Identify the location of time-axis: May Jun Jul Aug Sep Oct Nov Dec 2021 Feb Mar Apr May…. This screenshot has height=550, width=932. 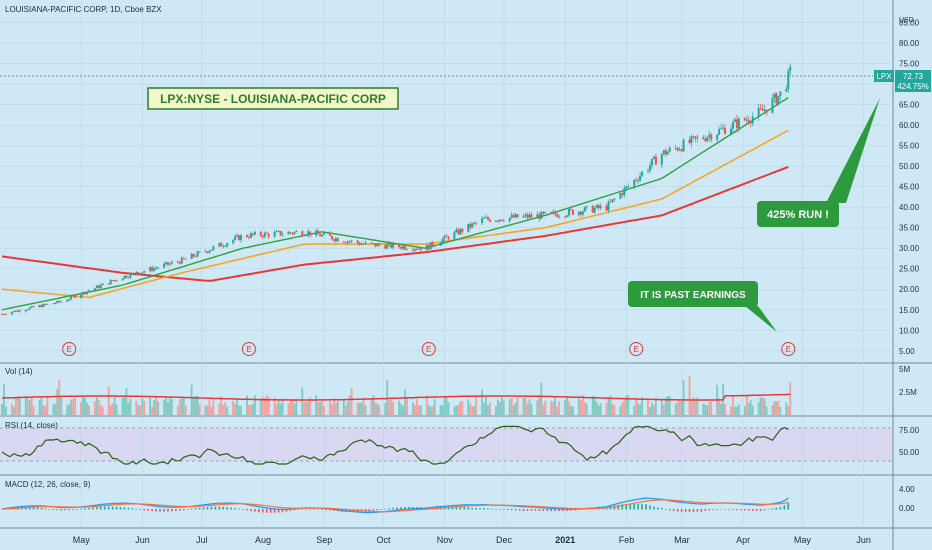
(472, 540).